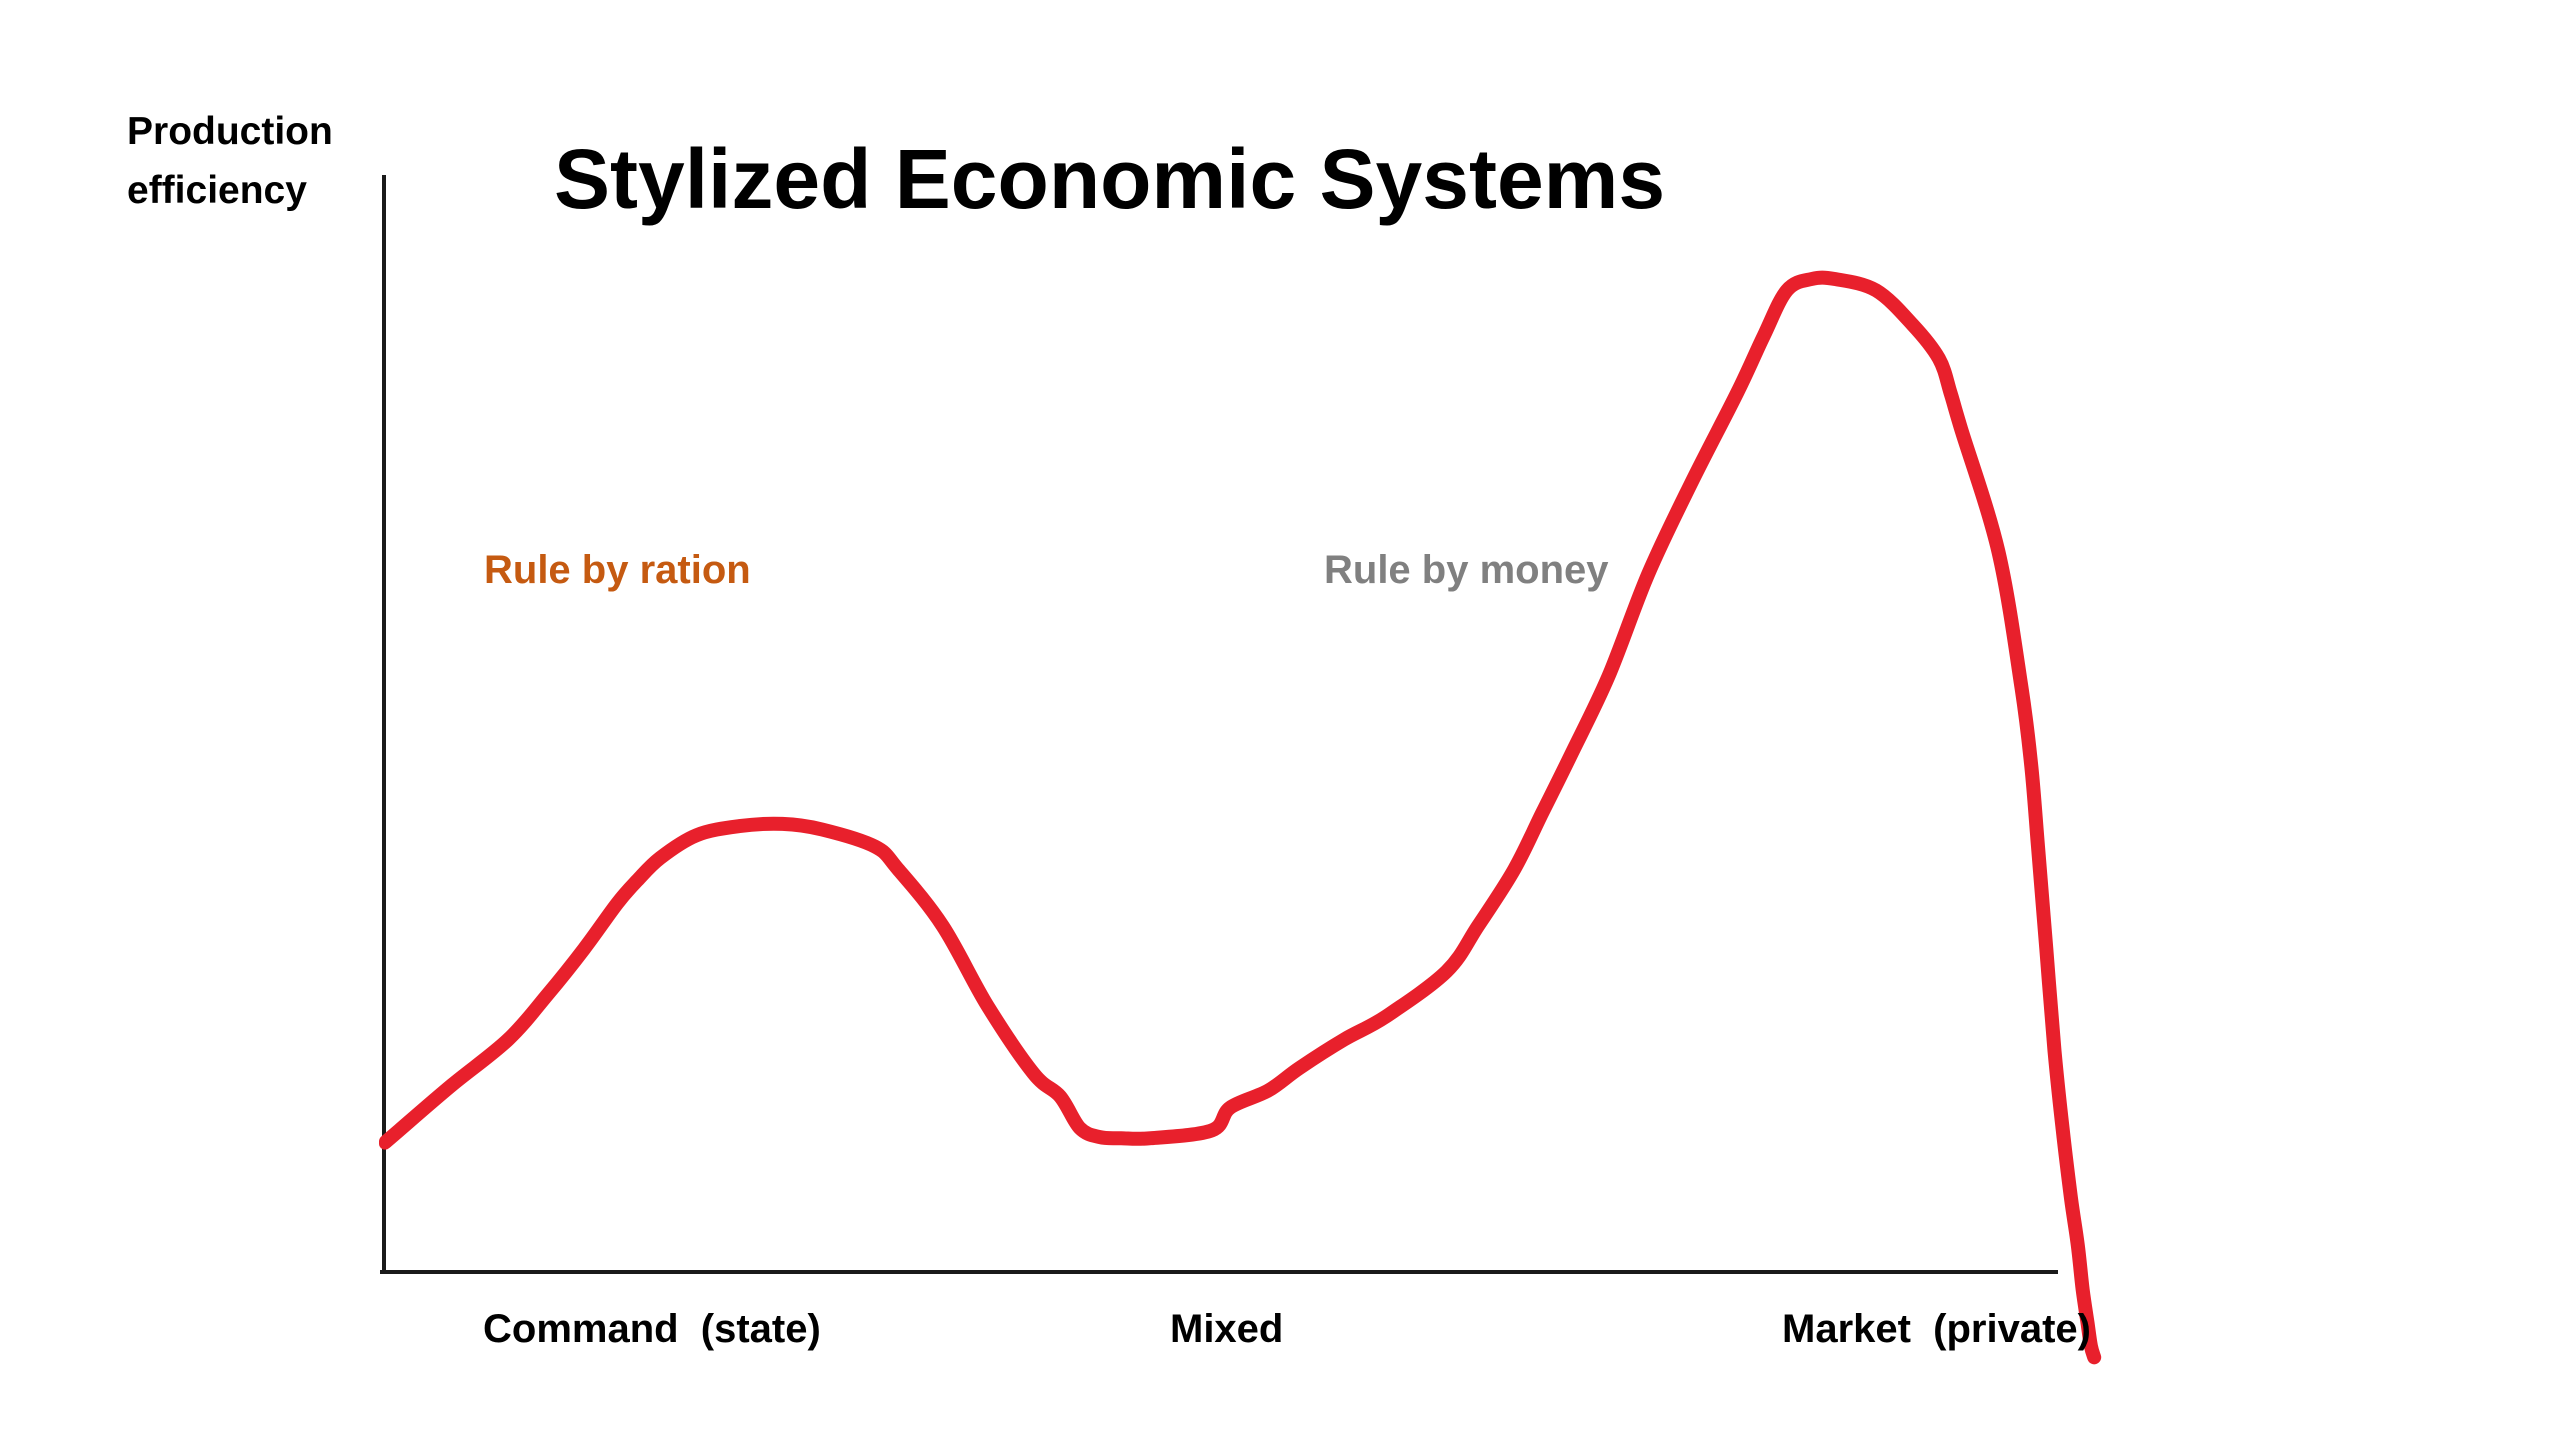 This screenshot has height=1440, width=2560. What do you see at coordinates (217, 190) in the screenshot?
I see `y-axis-label-line-2: efficiency` at bounding box center [217, 190].